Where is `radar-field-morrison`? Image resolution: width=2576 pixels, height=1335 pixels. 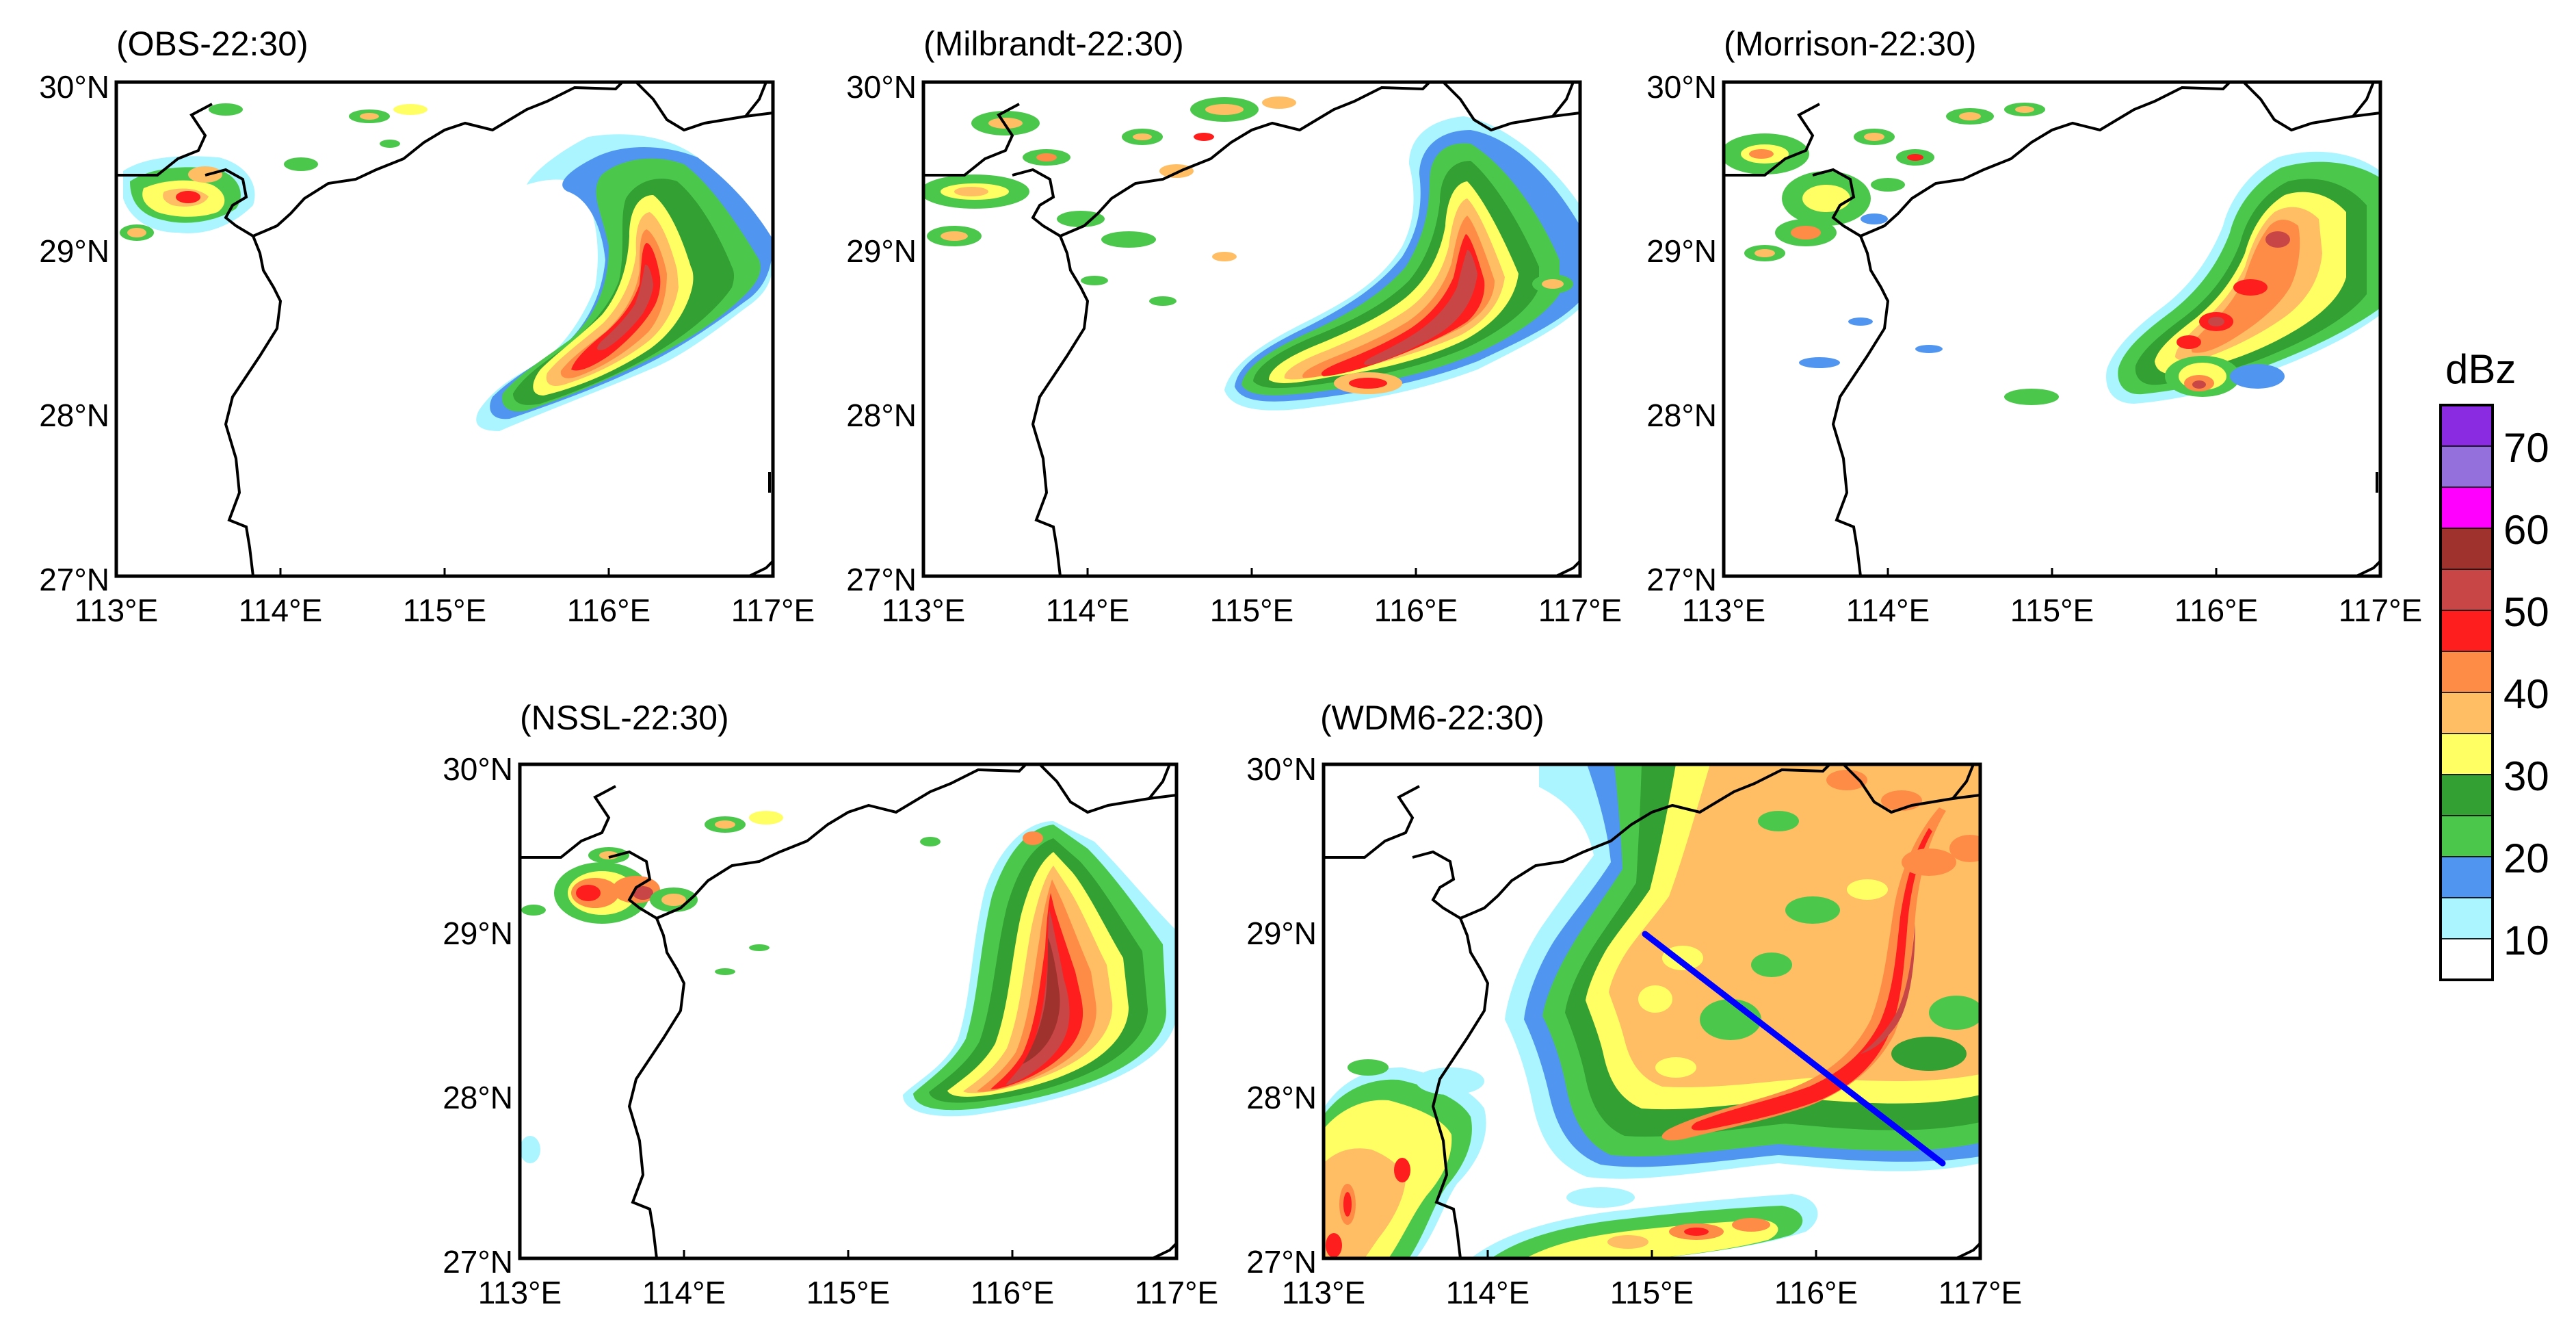
radar-field-morrison is located at coordinates (2052, 254).